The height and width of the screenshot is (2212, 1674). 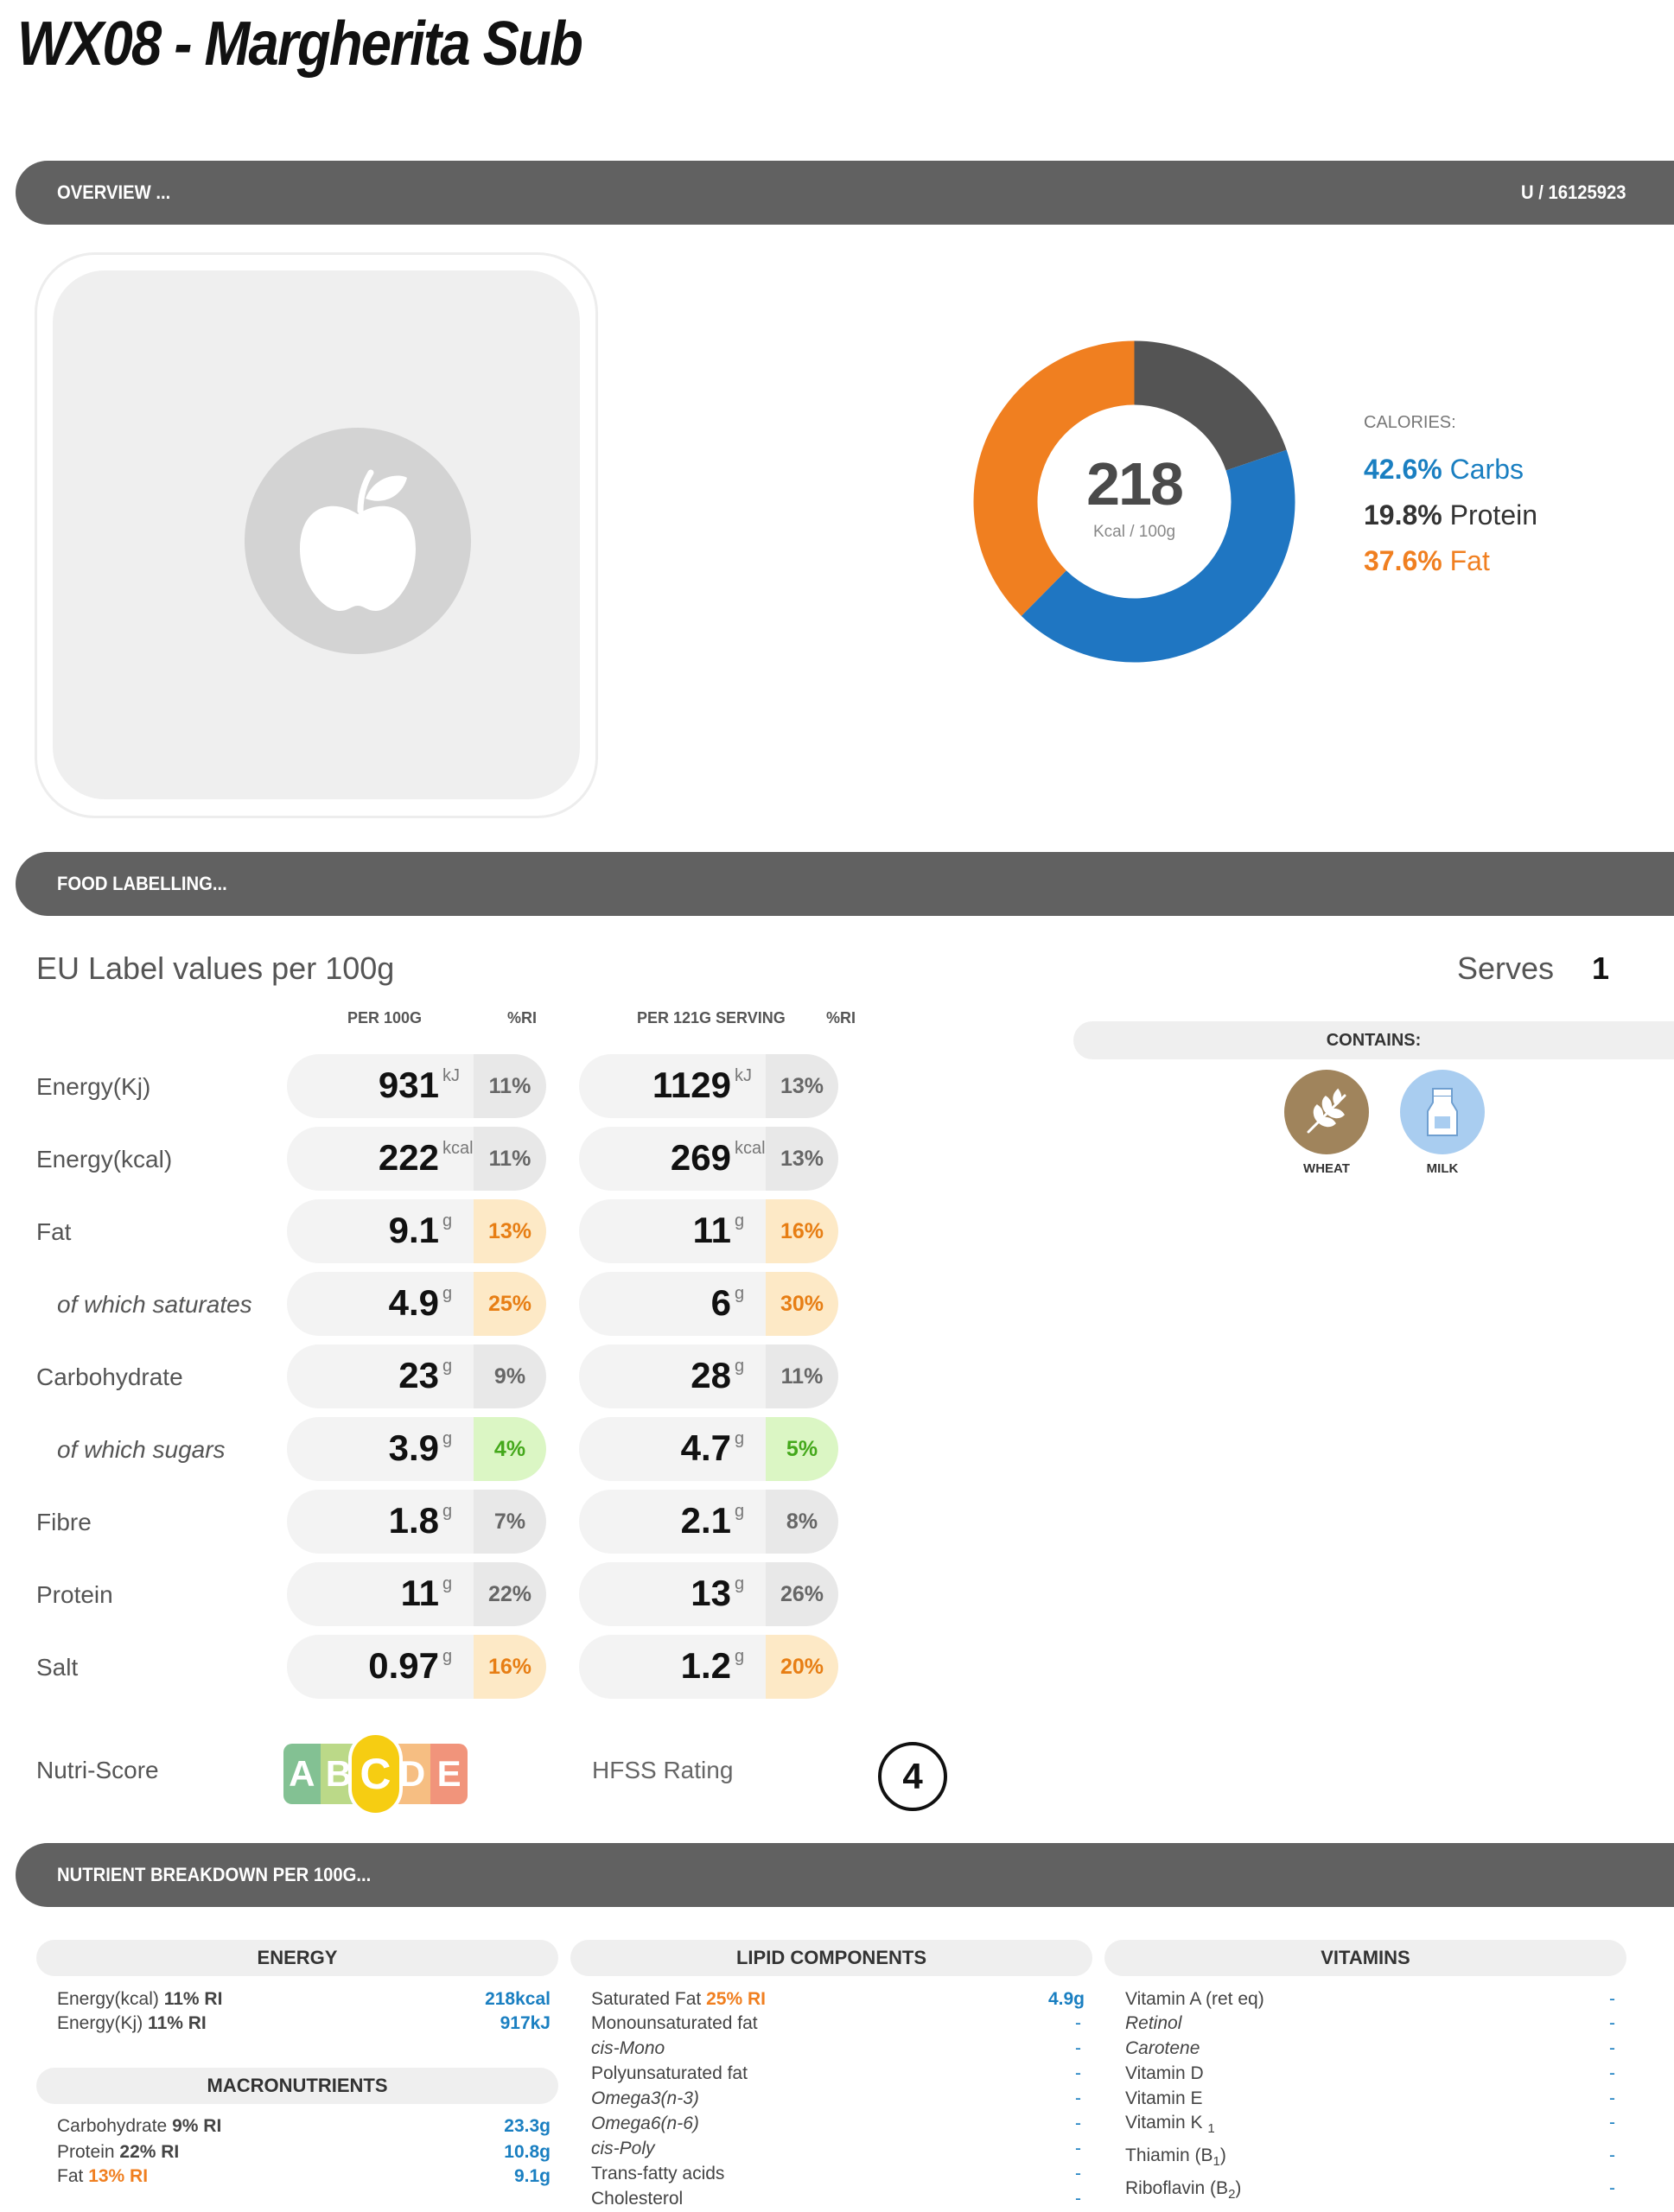 I want to click on per-serving-value: 1.2, so click(x=705, y=1665).